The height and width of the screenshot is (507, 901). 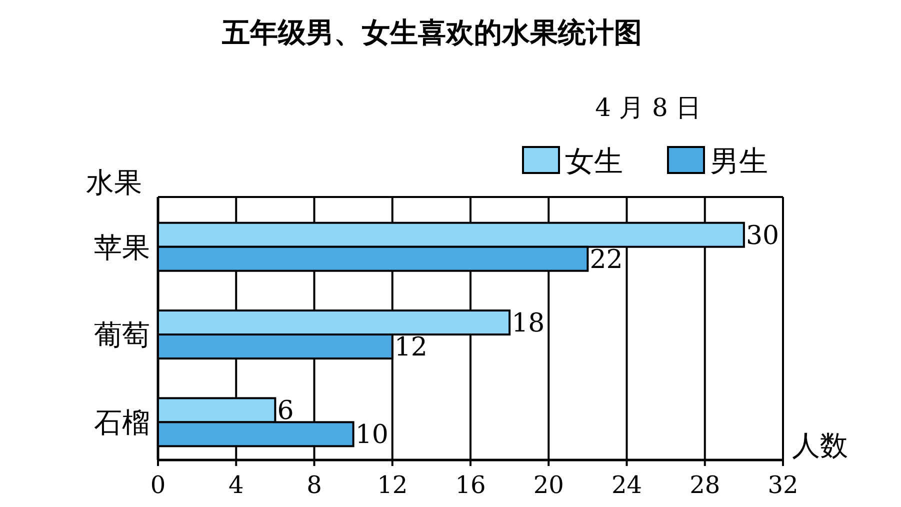 What do you see at coordinates (236, 485) in the screenshot?
I see `x-tick-label: 4` at bounding box center [236, 485].